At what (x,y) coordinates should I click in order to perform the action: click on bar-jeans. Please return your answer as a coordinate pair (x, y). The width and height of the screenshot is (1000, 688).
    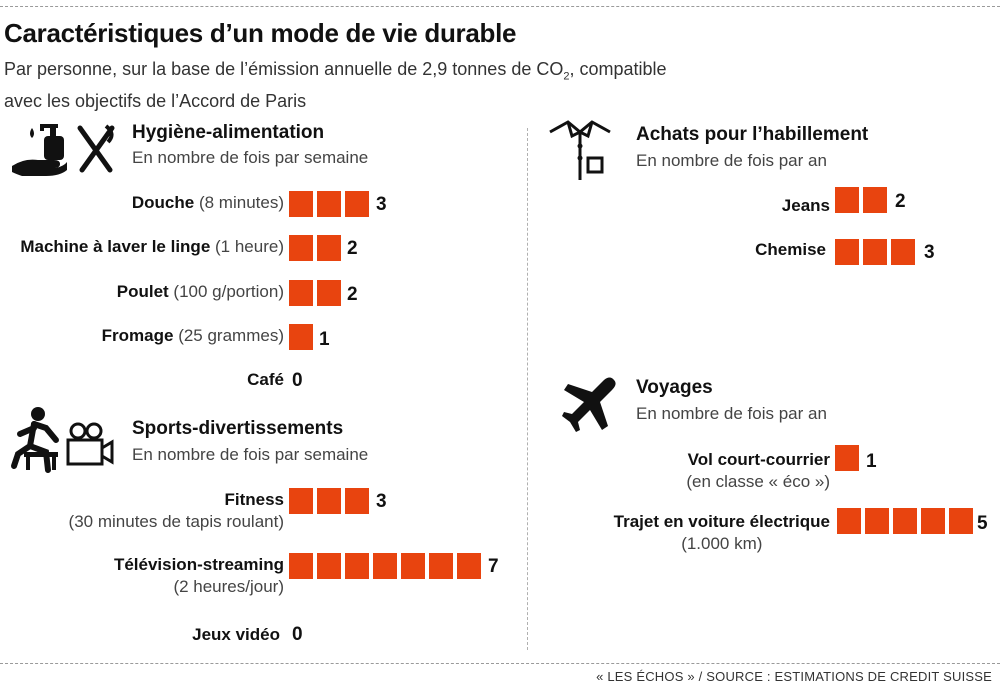
    Looking at the image, I should click on (863, 200).